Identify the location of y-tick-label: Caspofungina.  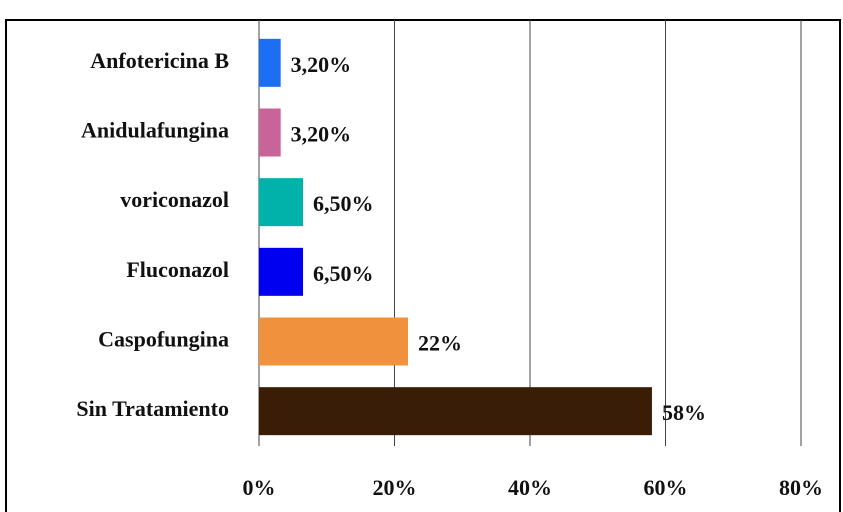
(163, 339).